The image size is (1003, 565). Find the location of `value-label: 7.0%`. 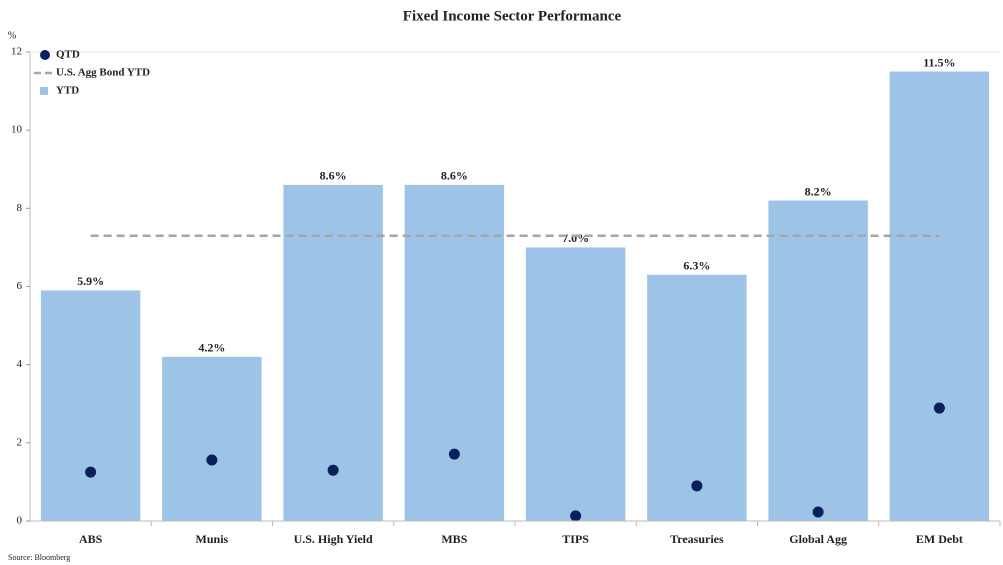

value-label: 7.0% is located at coordinates (575, 238).